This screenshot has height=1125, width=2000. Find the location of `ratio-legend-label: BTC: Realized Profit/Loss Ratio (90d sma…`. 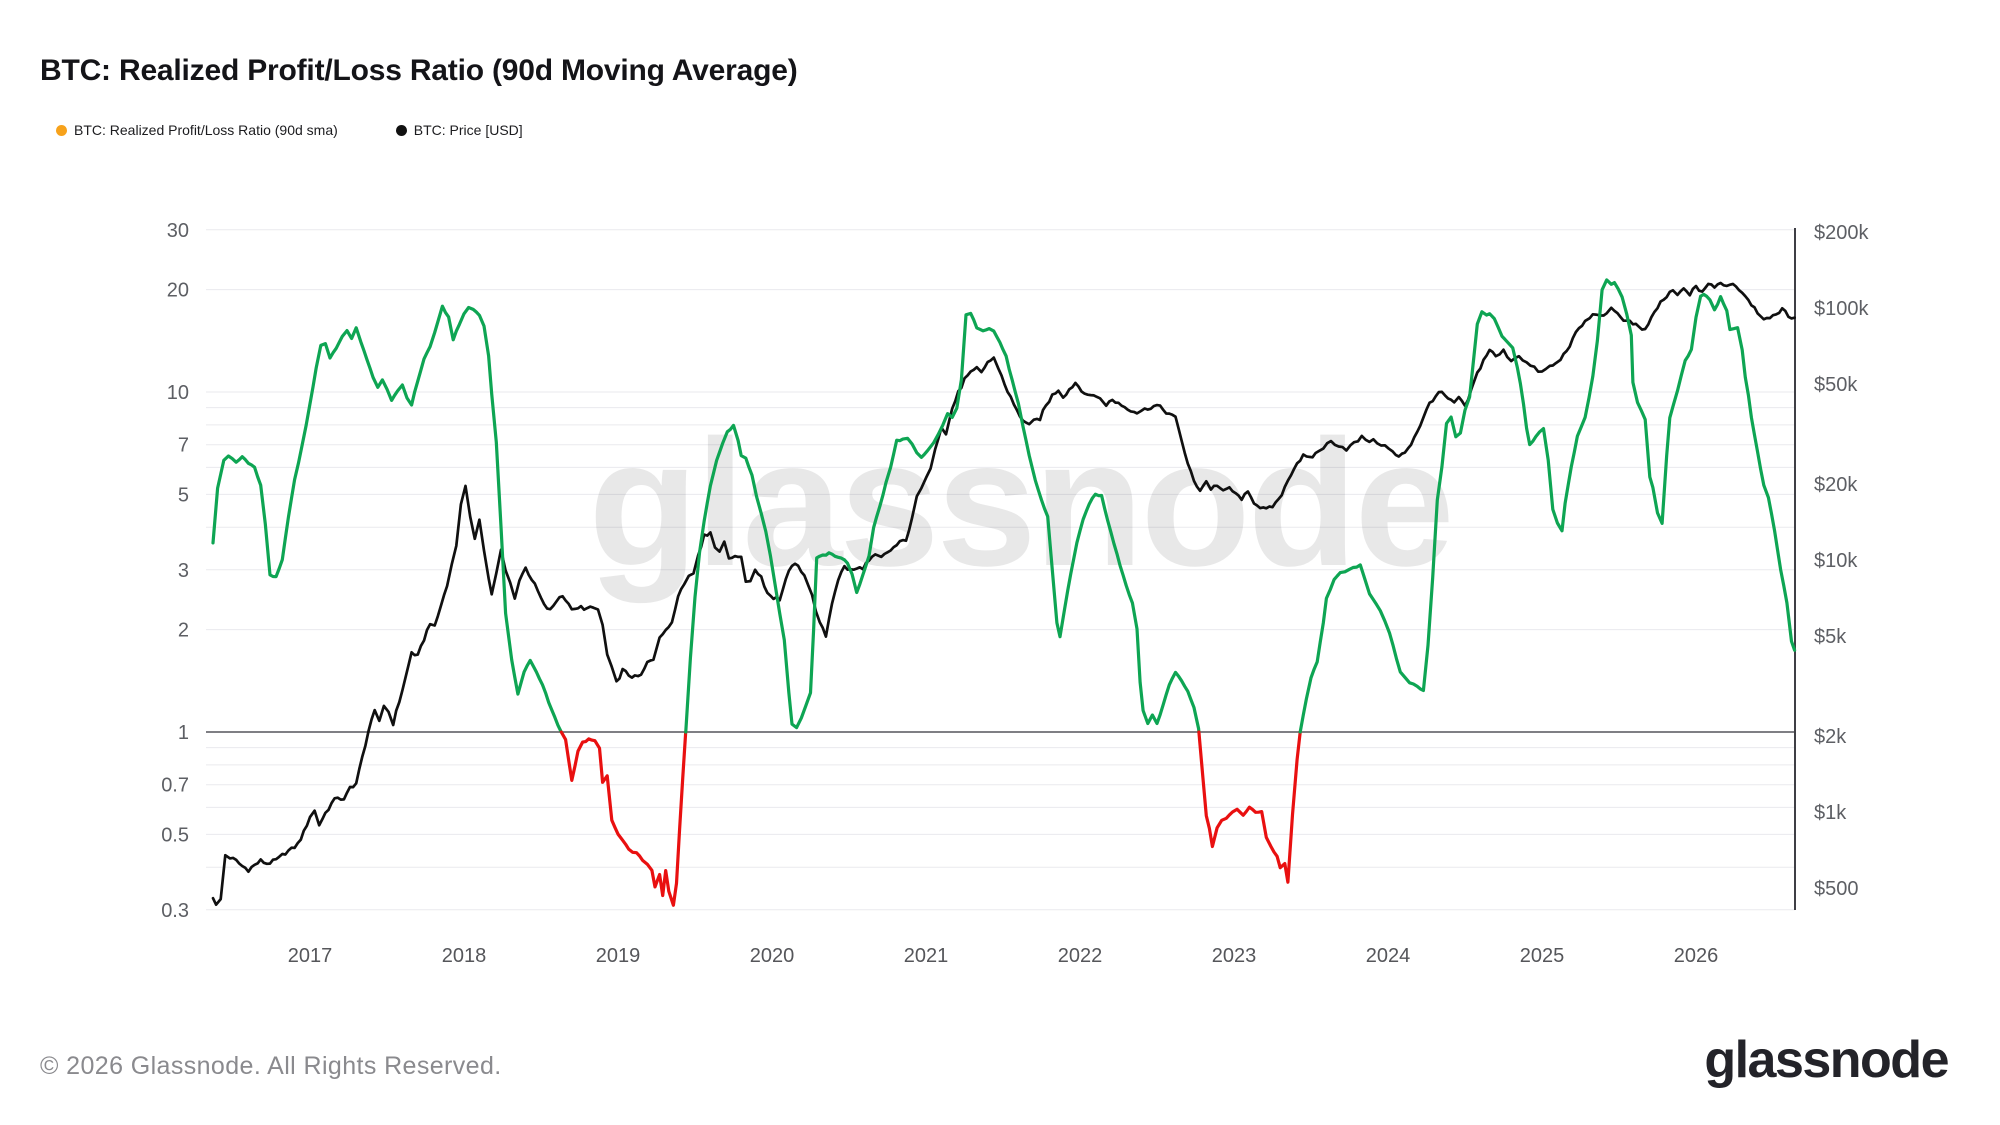

ratio-legend-label: BTC: Realized Profit/Loss Ratio (90d sma… is located at coordinates (206, 130).